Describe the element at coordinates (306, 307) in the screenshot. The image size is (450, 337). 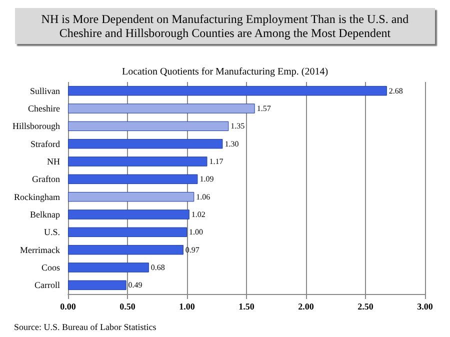
I see `x-tick-label: 2.00` at that location.